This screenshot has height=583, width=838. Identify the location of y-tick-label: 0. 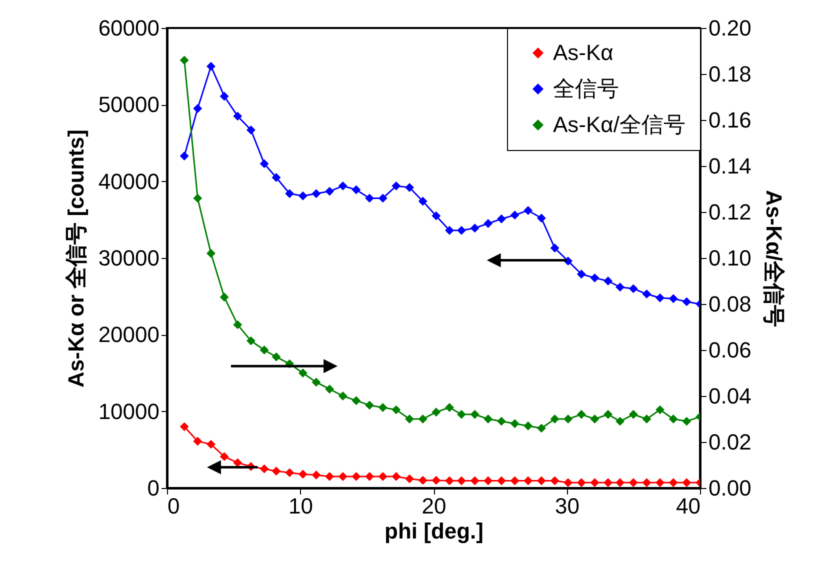
(153, 488).